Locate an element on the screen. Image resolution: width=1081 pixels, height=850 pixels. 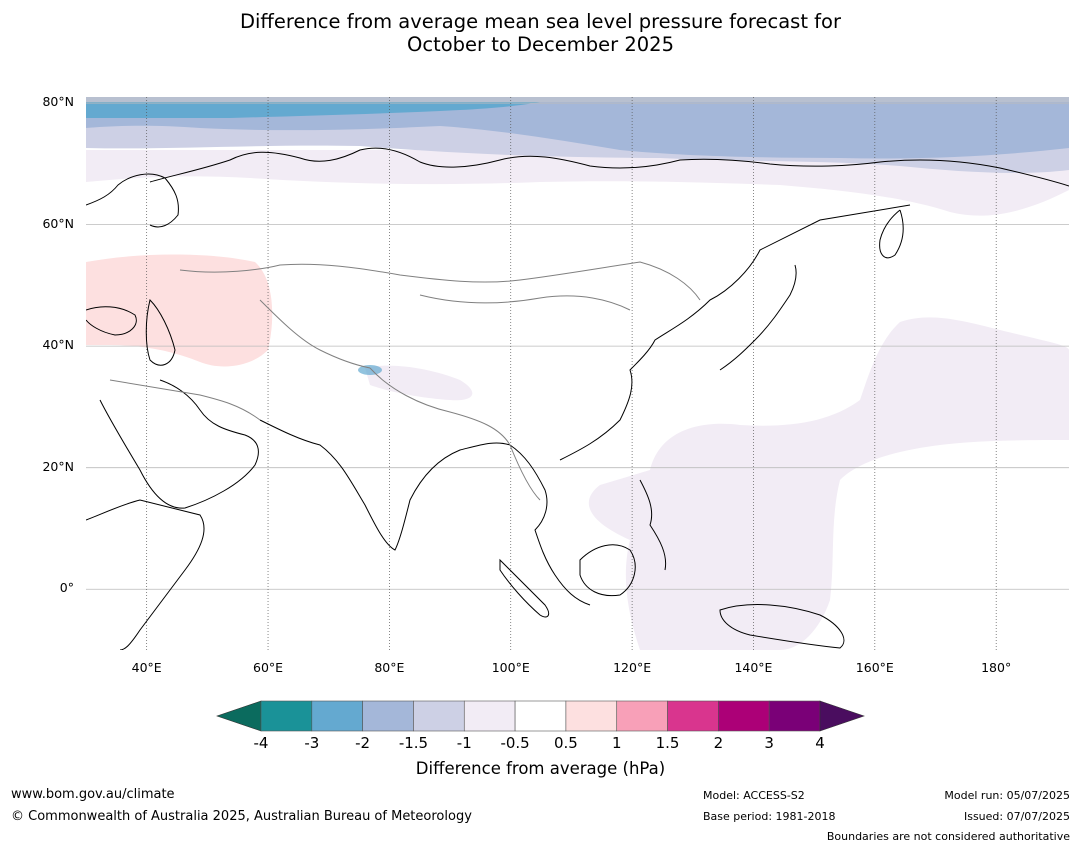
coastline-africa-horn is located at coordinates (145, 574).